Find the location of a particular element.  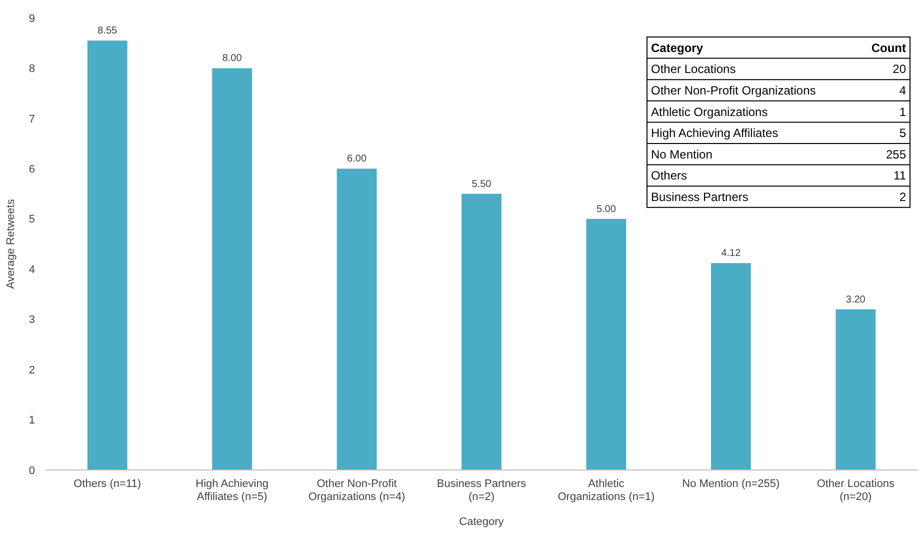

y-tick-label: 1 is located at coordinates (31, 420).